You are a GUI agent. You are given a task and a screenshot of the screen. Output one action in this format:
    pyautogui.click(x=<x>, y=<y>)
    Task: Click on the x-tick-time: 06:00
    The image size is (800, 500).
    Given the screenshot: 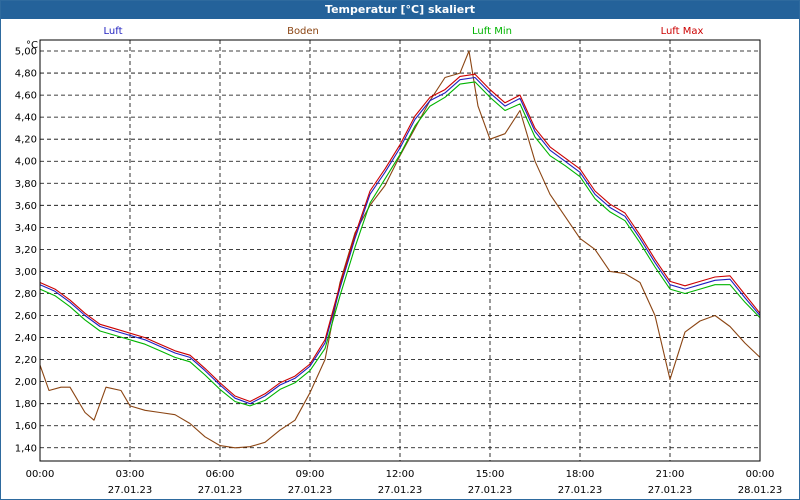 What is the action you would take?
    pyautogui.click(x=220, y=474)
    